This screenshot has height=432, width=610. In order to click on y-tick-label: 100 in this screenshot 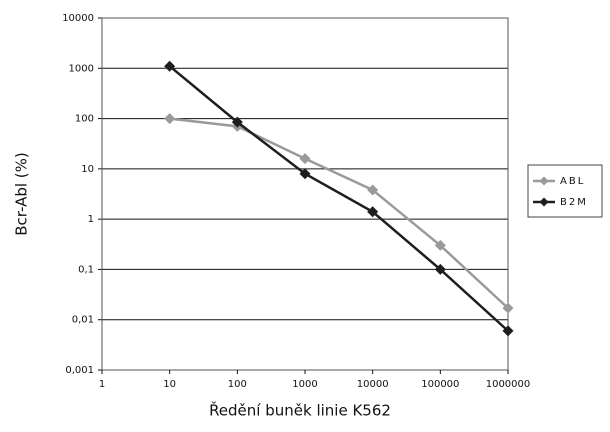, I will do `click(84, 119)`.